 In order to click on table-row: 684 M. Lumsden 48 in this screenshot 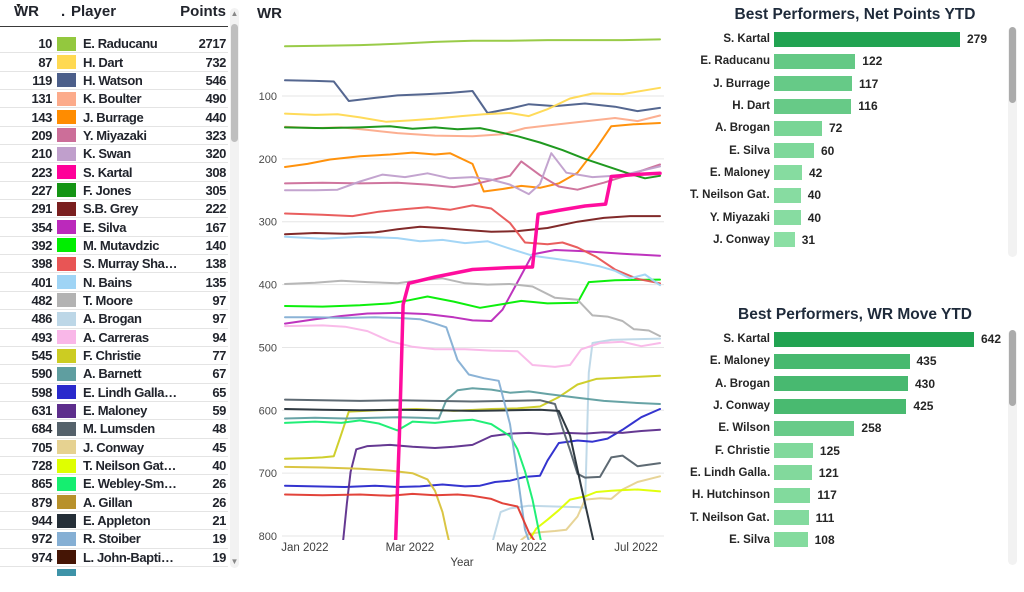, I will do `click(114, 429)`.